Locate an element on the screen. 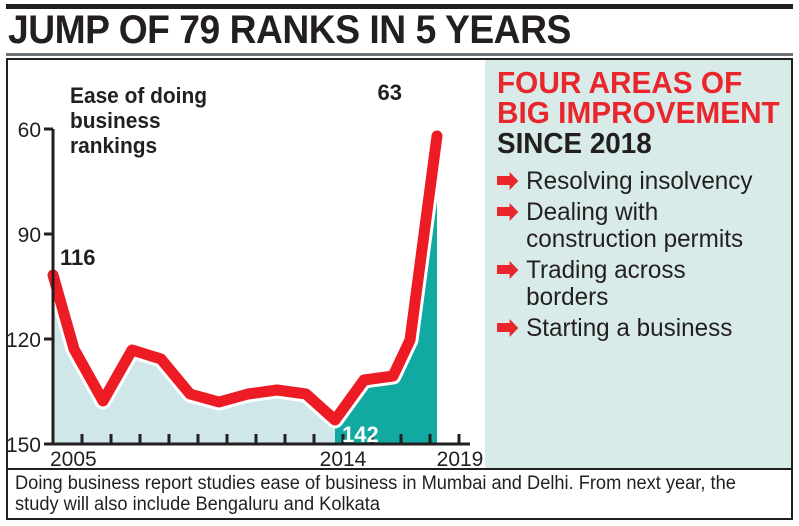 The height and width of the screenshot is (526, 799). headline-divider is located at coordinates (399, 54).